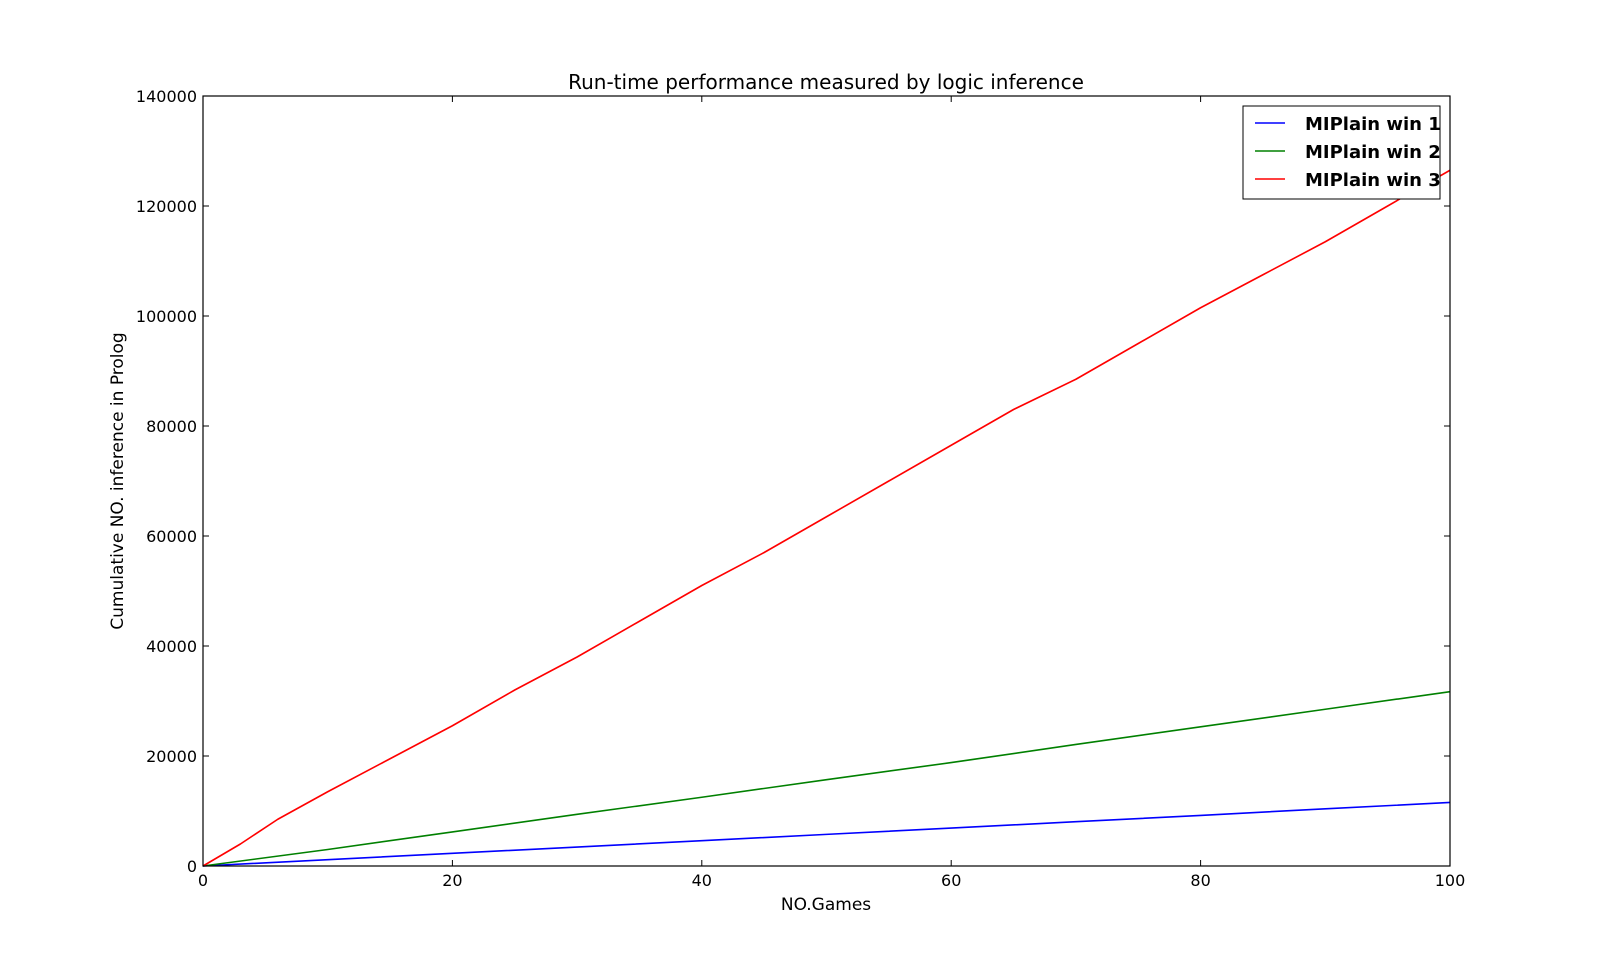 Image resolution: width=1601 pixels, height=956 pixels. I want to click on y-tick-label: 140000, so click(166, 96).